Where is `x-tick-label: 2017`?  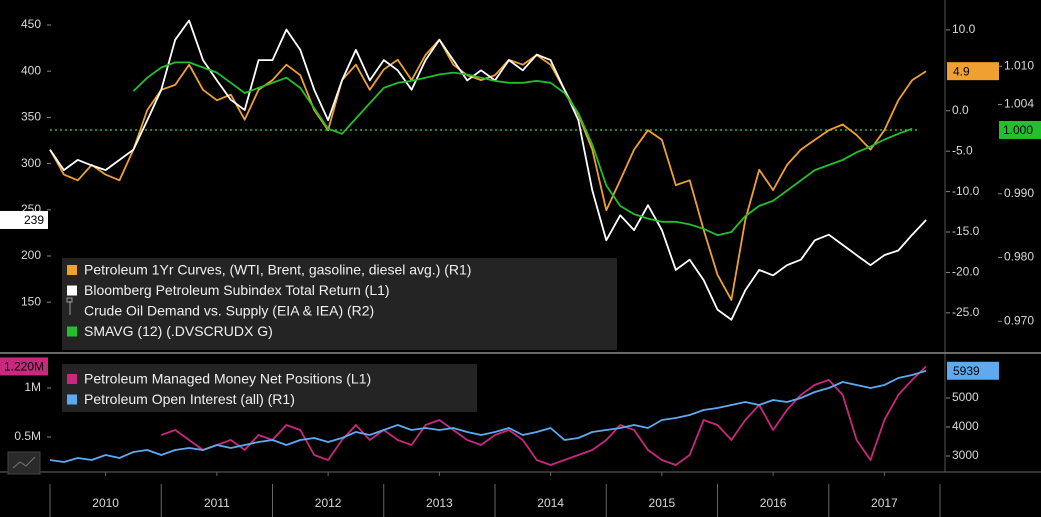
x-tick-label: 2017 is located at coordinates (884, 503).